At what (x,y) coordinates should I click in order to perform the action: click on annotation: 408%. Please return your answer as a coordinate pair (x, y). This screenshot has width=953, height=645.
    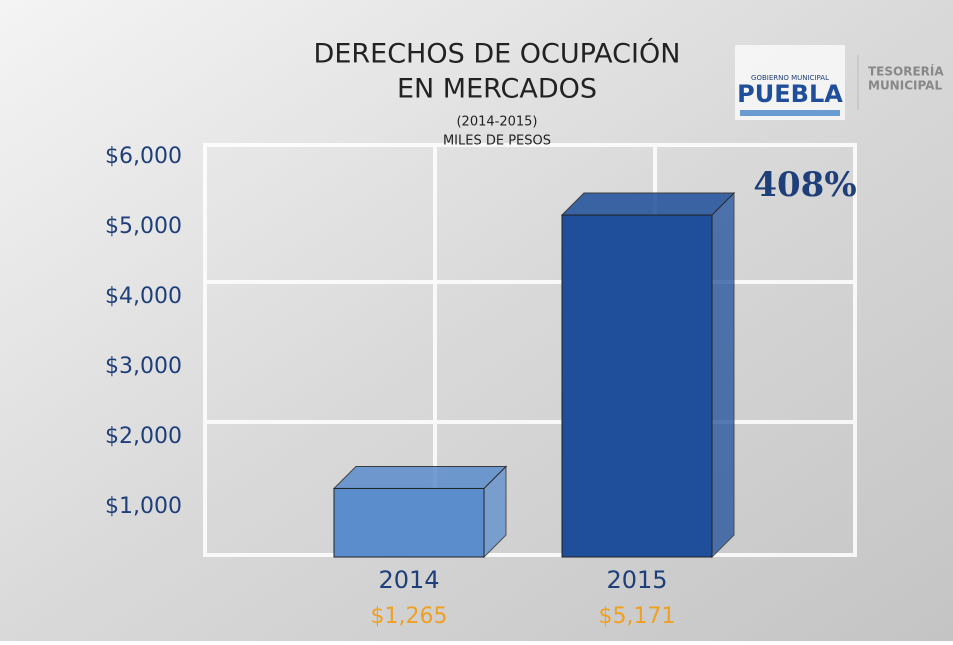
    Looking at the image, I should click on (804, 185).